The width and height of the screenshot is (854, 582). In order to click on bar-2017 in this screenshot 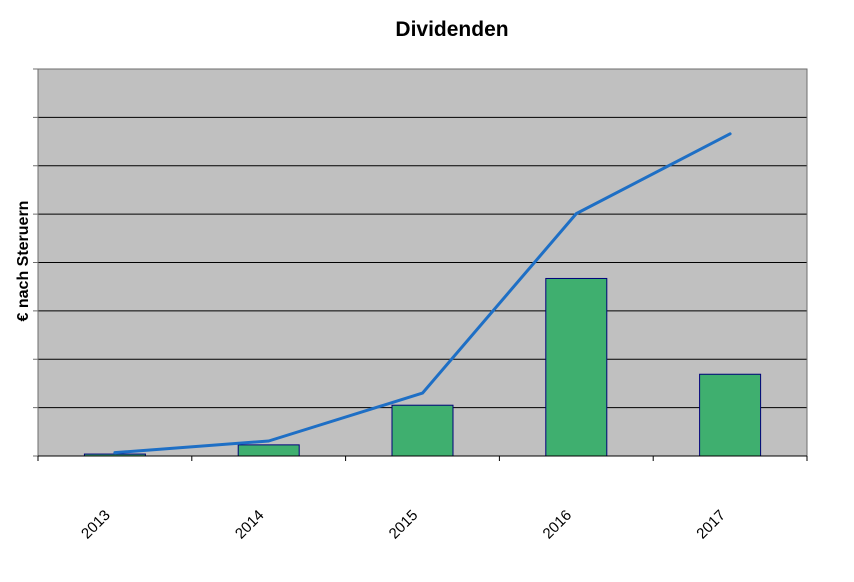, I will do `click(730, 415)`.